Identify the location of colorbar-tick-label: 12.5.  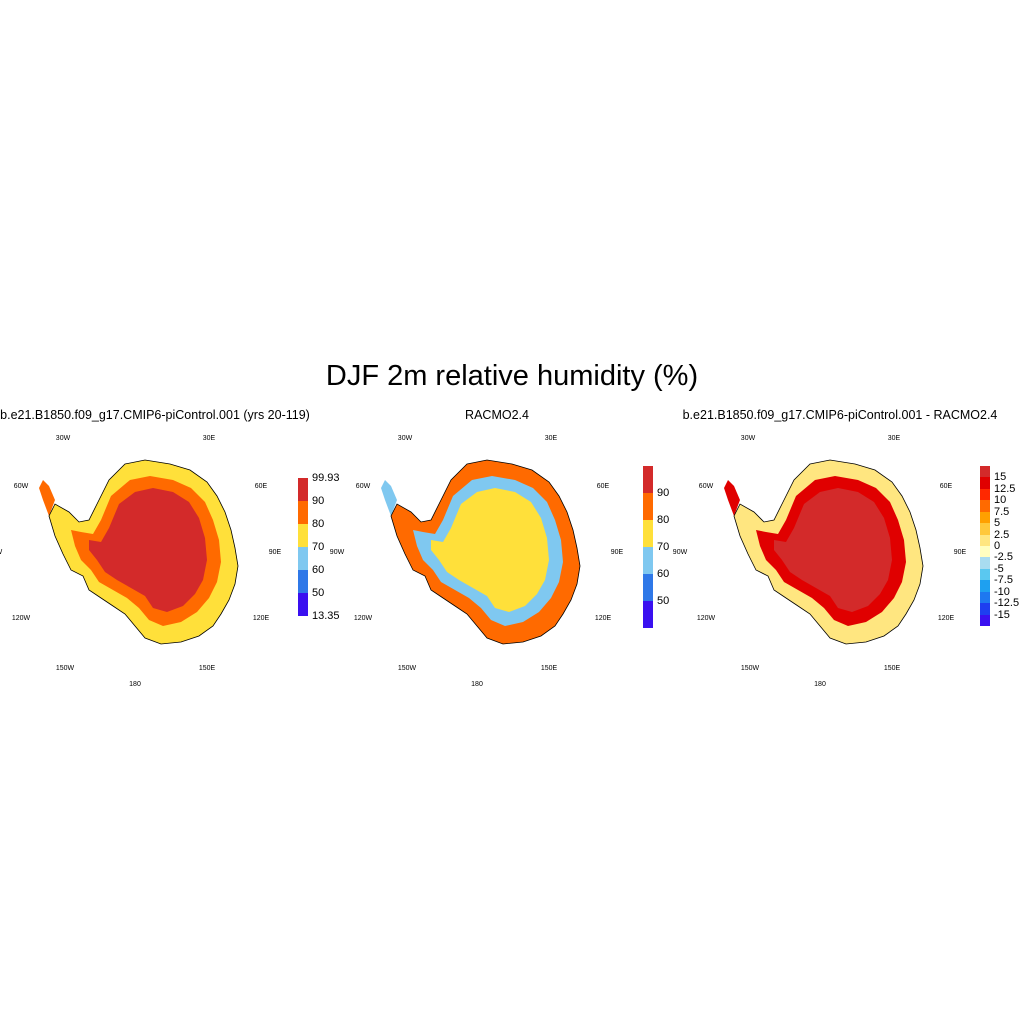
(1005, 488).